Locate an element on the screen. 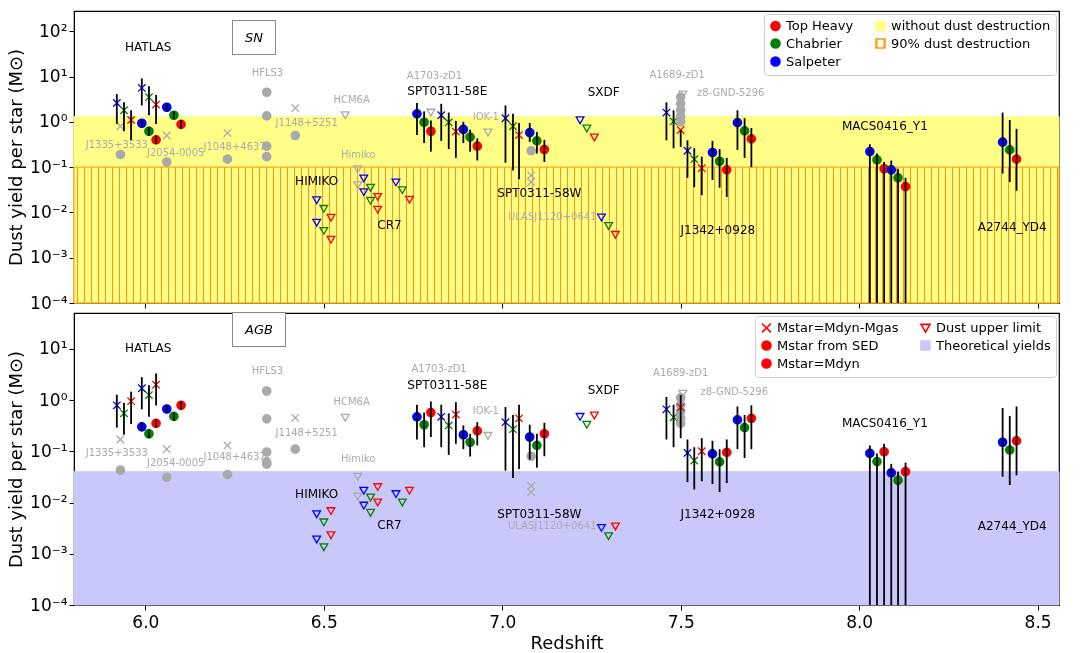 The width and height of the screenshot is (1088, 653). legend-label: Top Heavy is located at coordinates (819, 25).